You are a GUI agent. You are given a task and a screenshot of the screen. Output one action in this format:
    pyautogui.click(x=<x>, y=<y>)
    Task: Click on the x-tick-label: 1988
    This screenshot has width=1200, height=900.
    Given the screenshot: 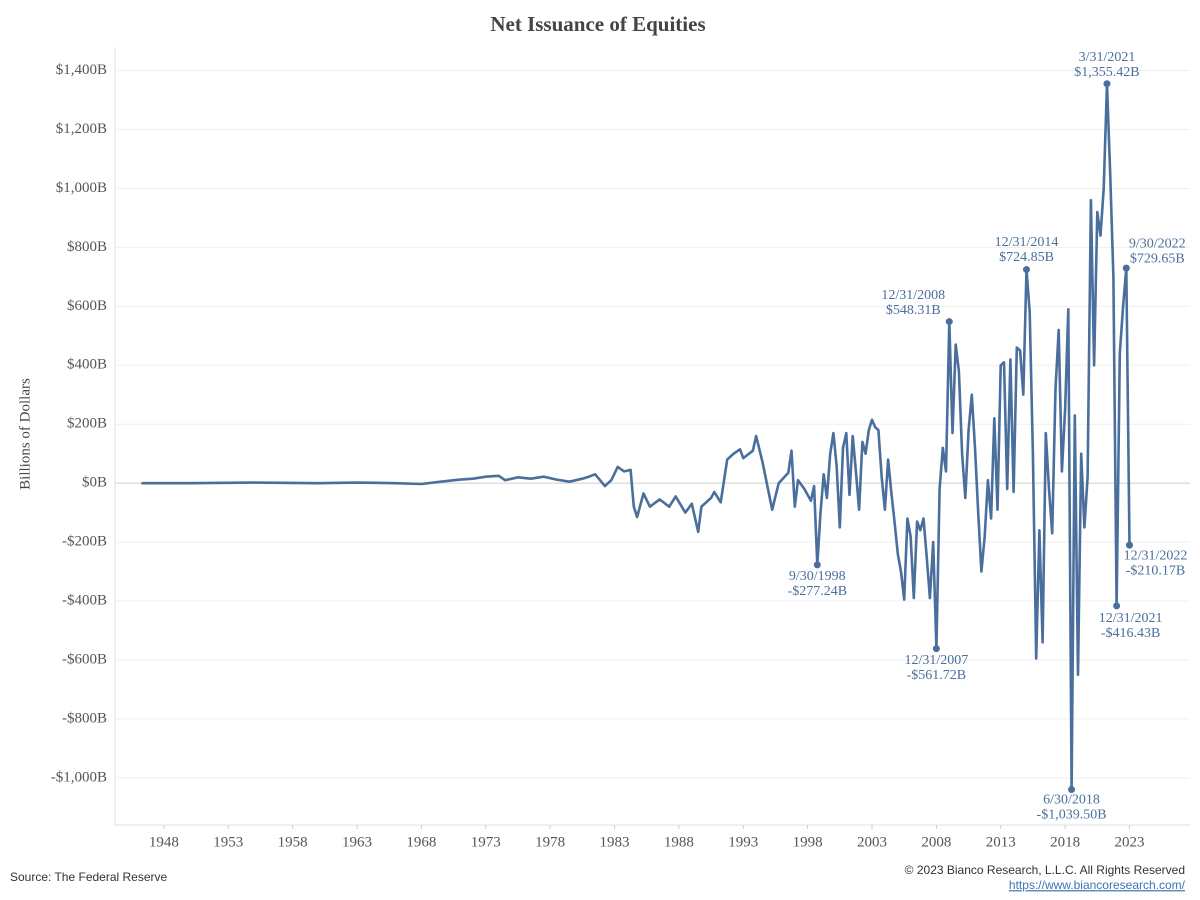 What is the action you would take?
    pyautogui.click(x=679, y=842)
    